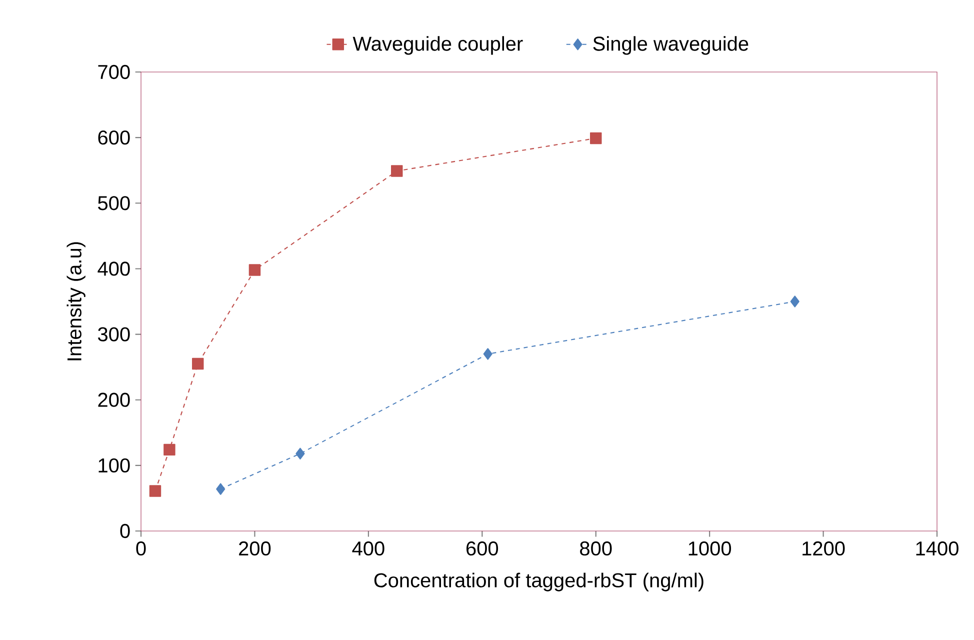 The height and width of the screenshot is (640, 974). I want to click on x-tick-label: 1400, so click(937, 548).